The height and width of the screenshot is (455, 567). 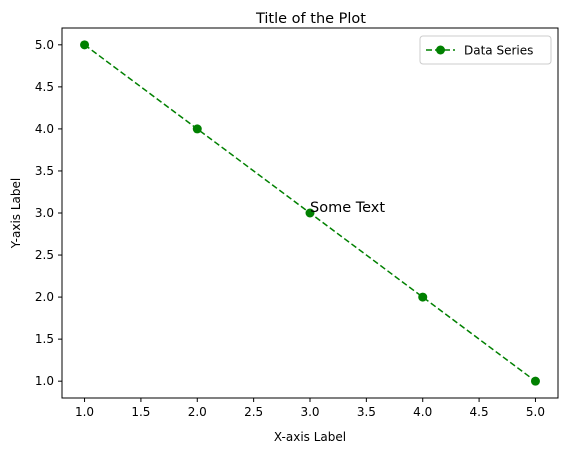 What do you see at coordinates (44, 255) in the screenshot?
I see `y-tick-label: 2.5` at bounding box center [44, 255].